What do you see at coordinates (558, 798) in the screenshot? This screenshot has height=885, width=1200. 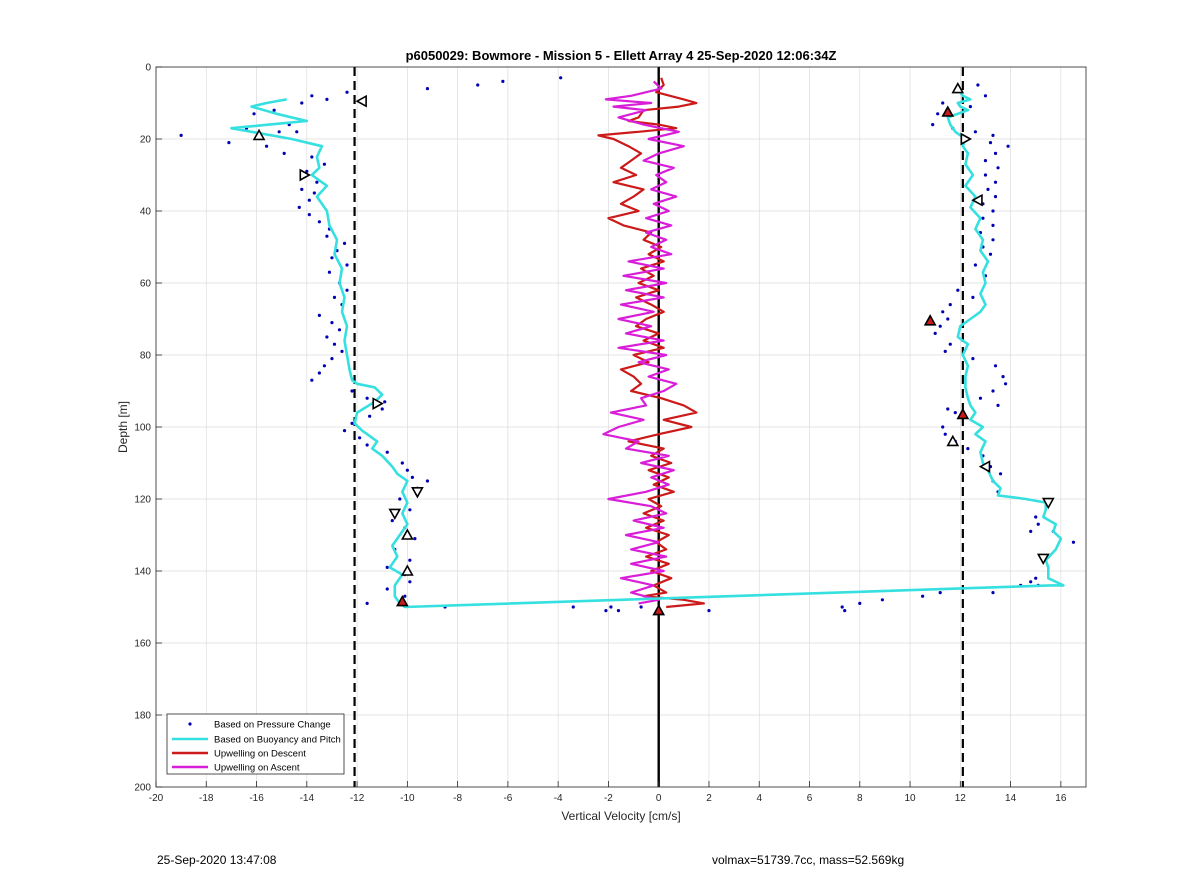 I see `x-tick-label: -4` at bounding box center [558, 798].